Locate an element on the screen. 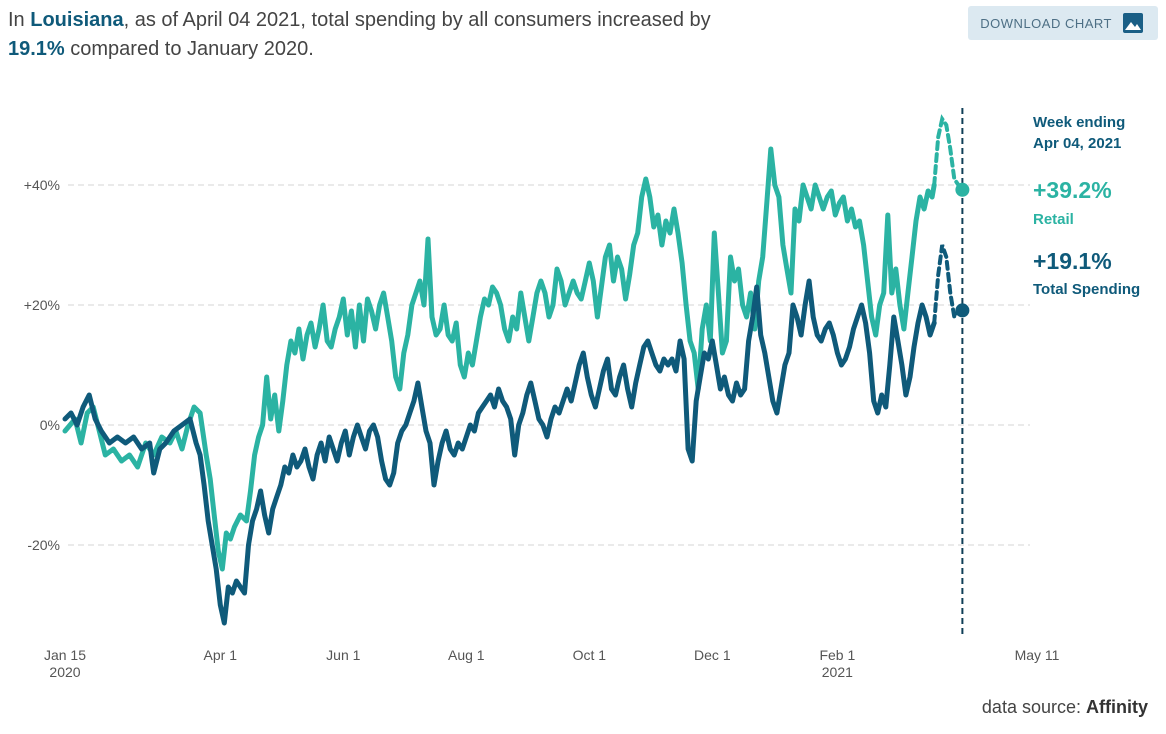 Image resolution: width=1166 pixels, height=734 pixels. x-tick-label: Feb 1 is located at coordinates (837, 655).